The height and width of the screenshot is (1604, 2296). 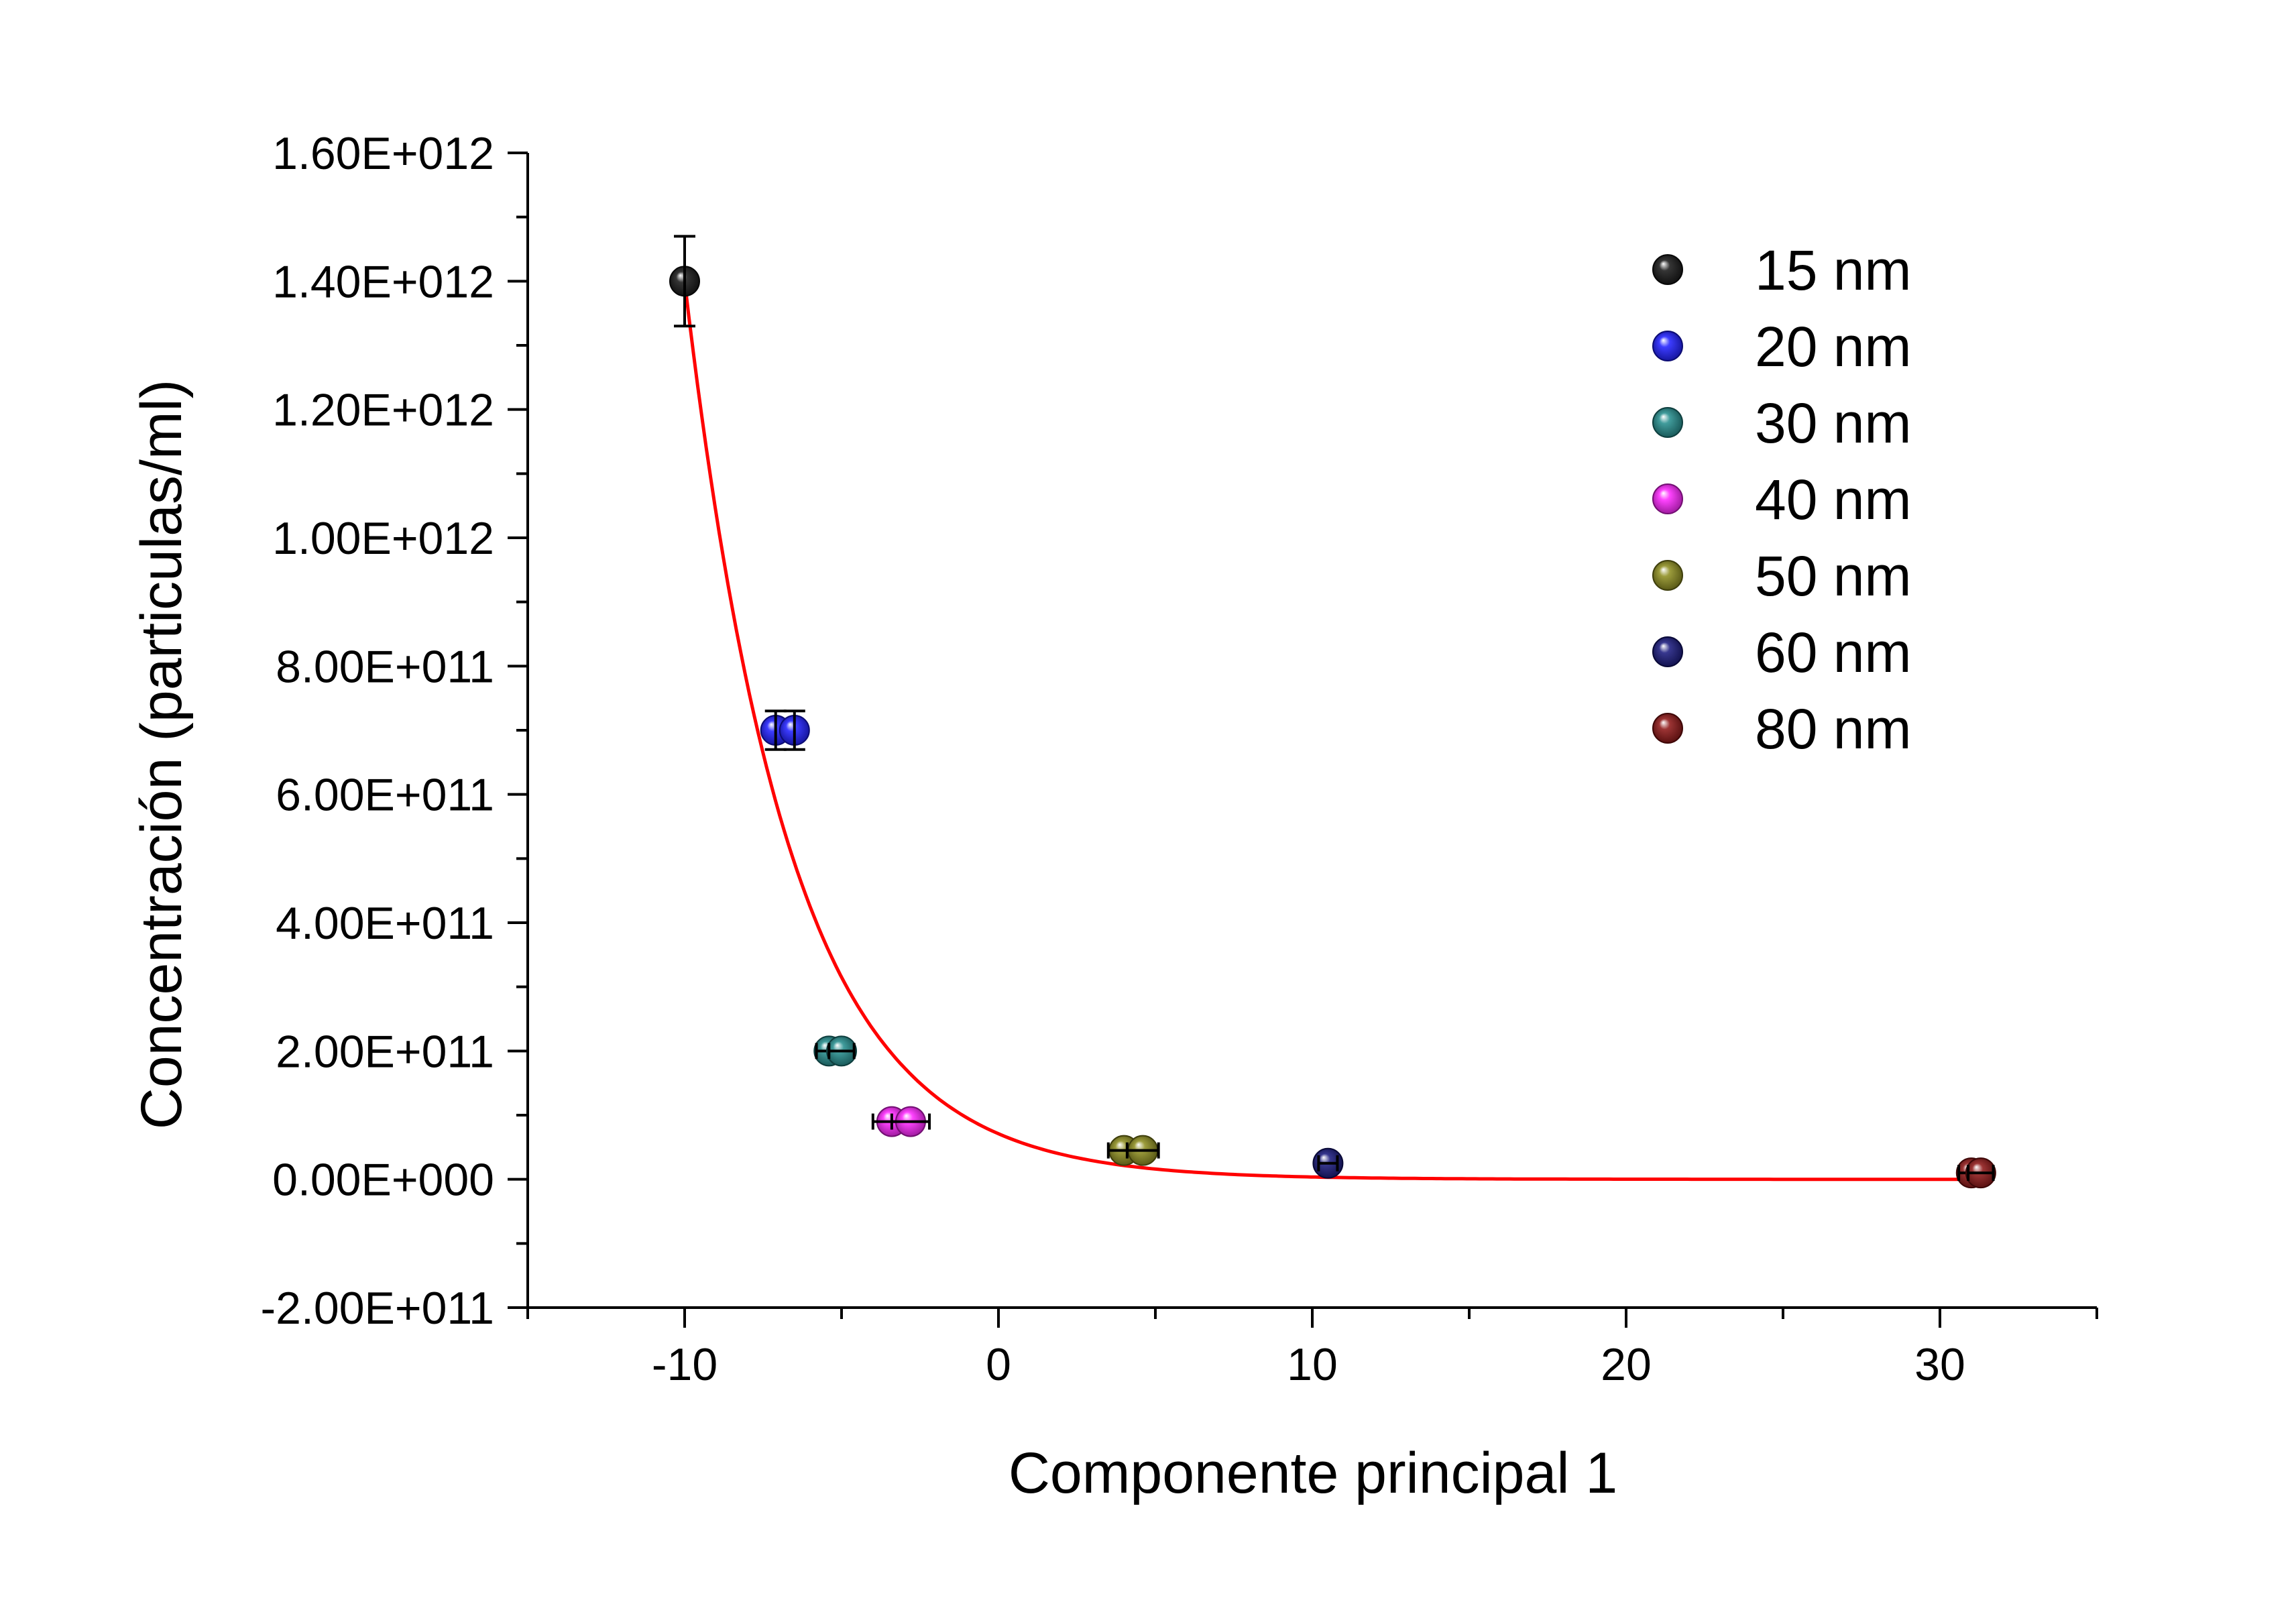 What do you see at coordinates (383, 153) in the screenshot?
I see `y-tick-label: 1.60E+012` at bounding box center [383, 153].